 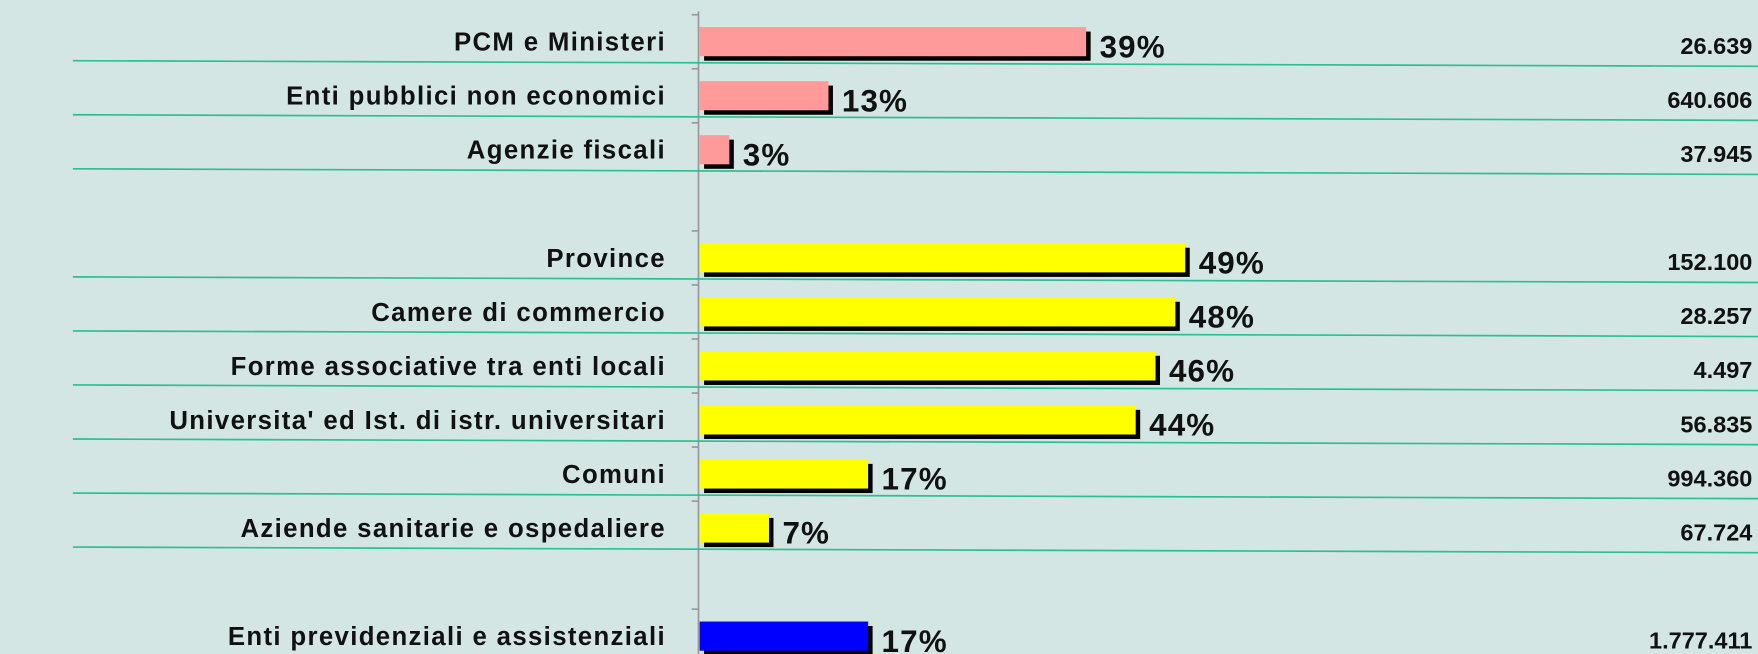 What do you see at coordinates (1182, 425) in the screenshot?
I see `value-label: 44%` at bounding box center [1182, 425].